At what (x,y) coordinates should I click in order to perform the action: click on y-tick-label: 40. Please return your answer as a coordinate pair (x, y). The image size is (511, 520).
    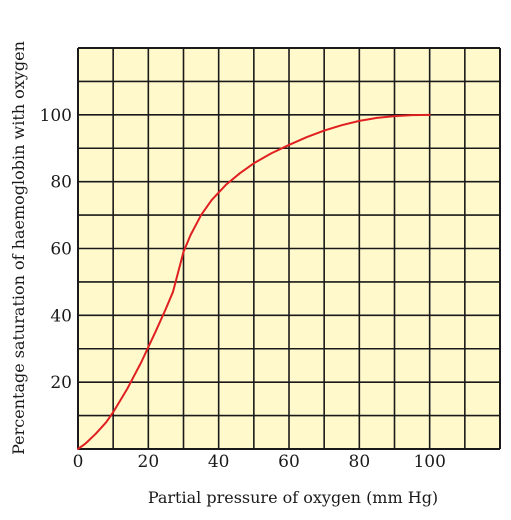
    Looking at the image, I should click on (61, 316).